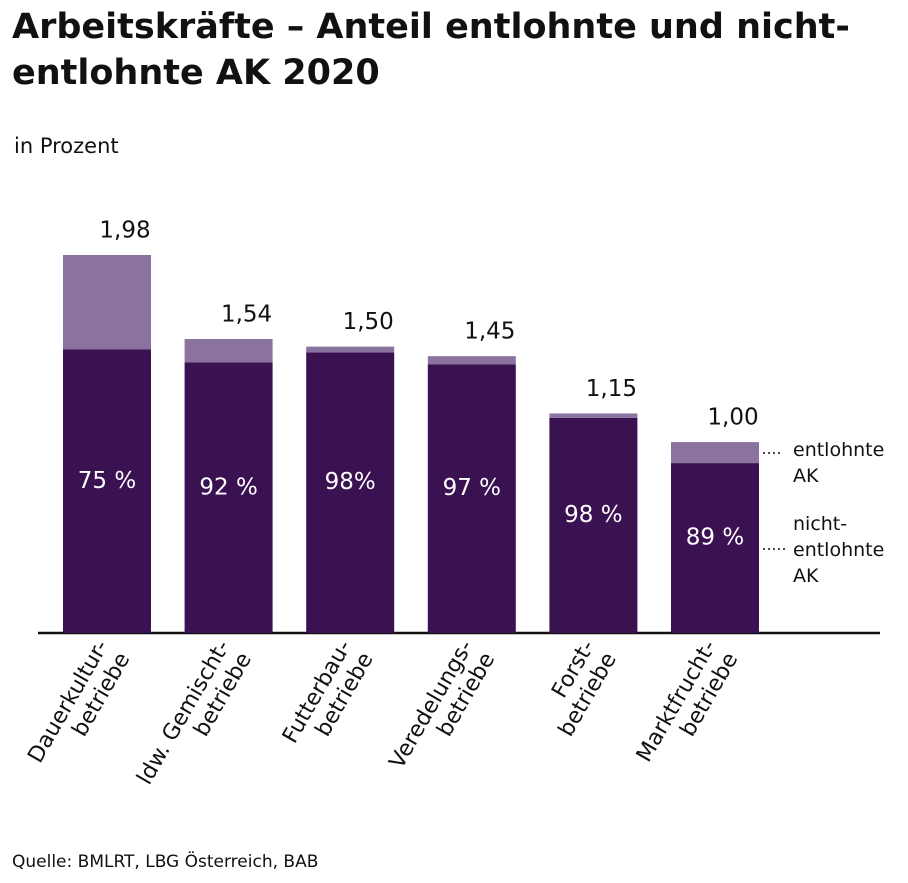  I want to click on data-label: 92 %, so click(228, 487).